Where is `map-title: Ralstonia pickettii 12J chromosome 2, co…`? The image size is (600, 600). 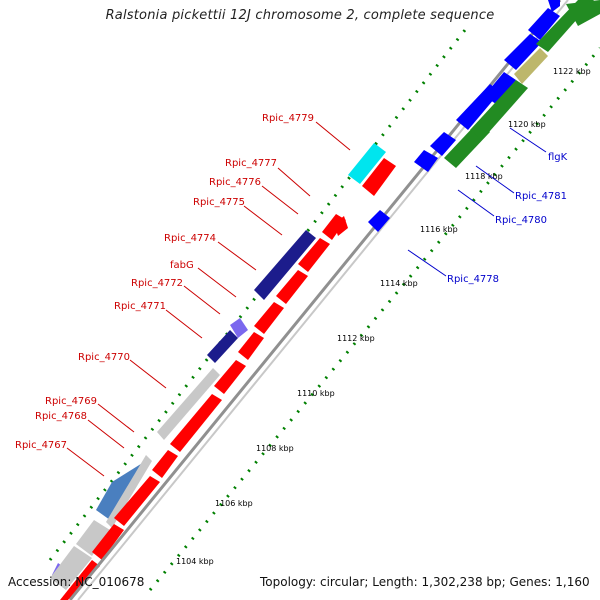
map-title: Ralstonia pickettii 12J chromosome 2, co… is located at coordinates (300, 15).